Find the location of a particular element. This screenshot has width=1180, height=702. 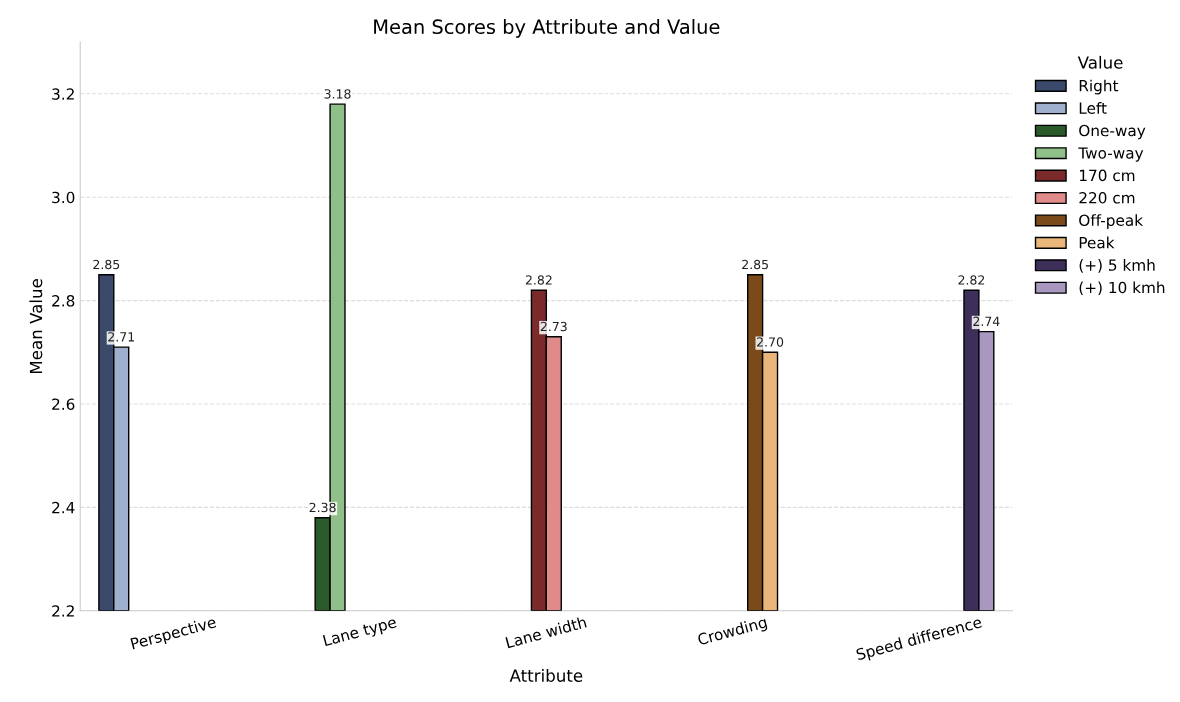

y-tick-label: 2.4 is located at coordinates (63, 507).